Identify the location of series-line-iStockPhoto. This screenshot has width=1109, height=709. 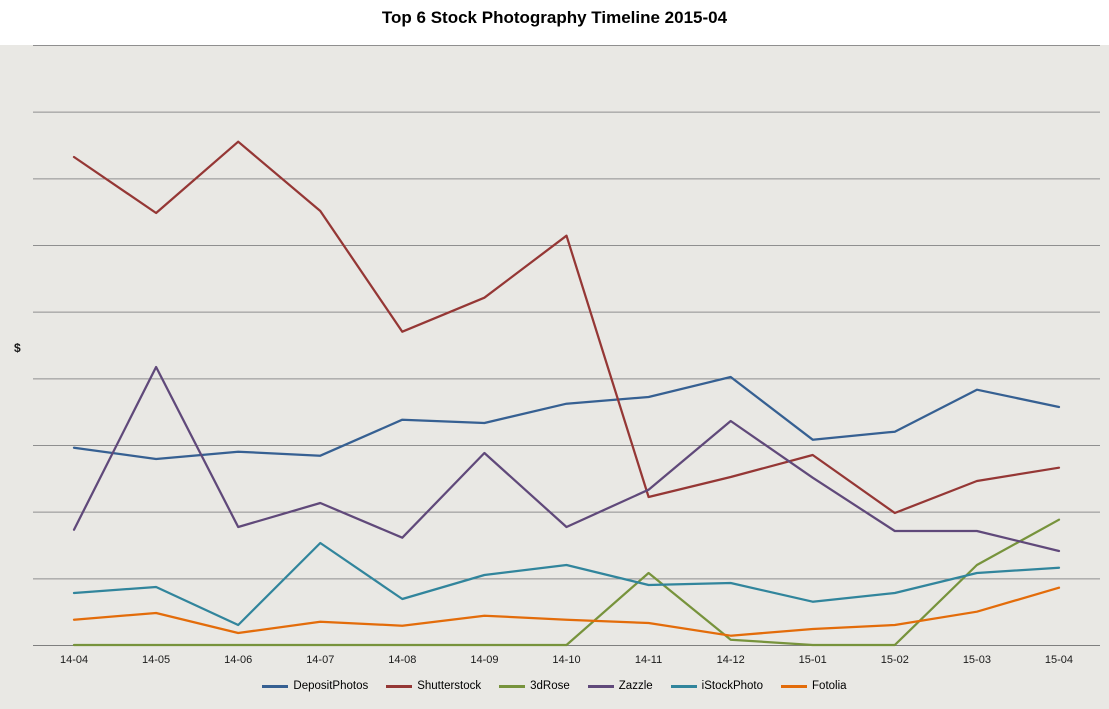
(566, 584).